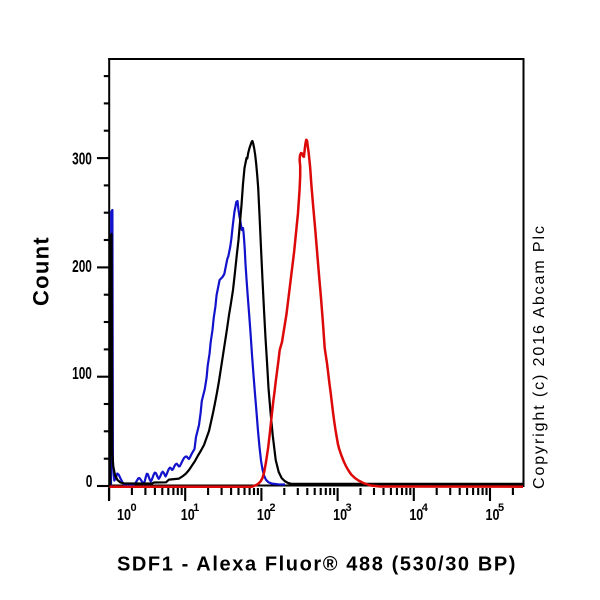 The height and width of the screenshot is (600, 600). What do you see at coordinates (196, 508) in the screenshot?
I see `svg-text: 1` at bounding box center [196, 508].